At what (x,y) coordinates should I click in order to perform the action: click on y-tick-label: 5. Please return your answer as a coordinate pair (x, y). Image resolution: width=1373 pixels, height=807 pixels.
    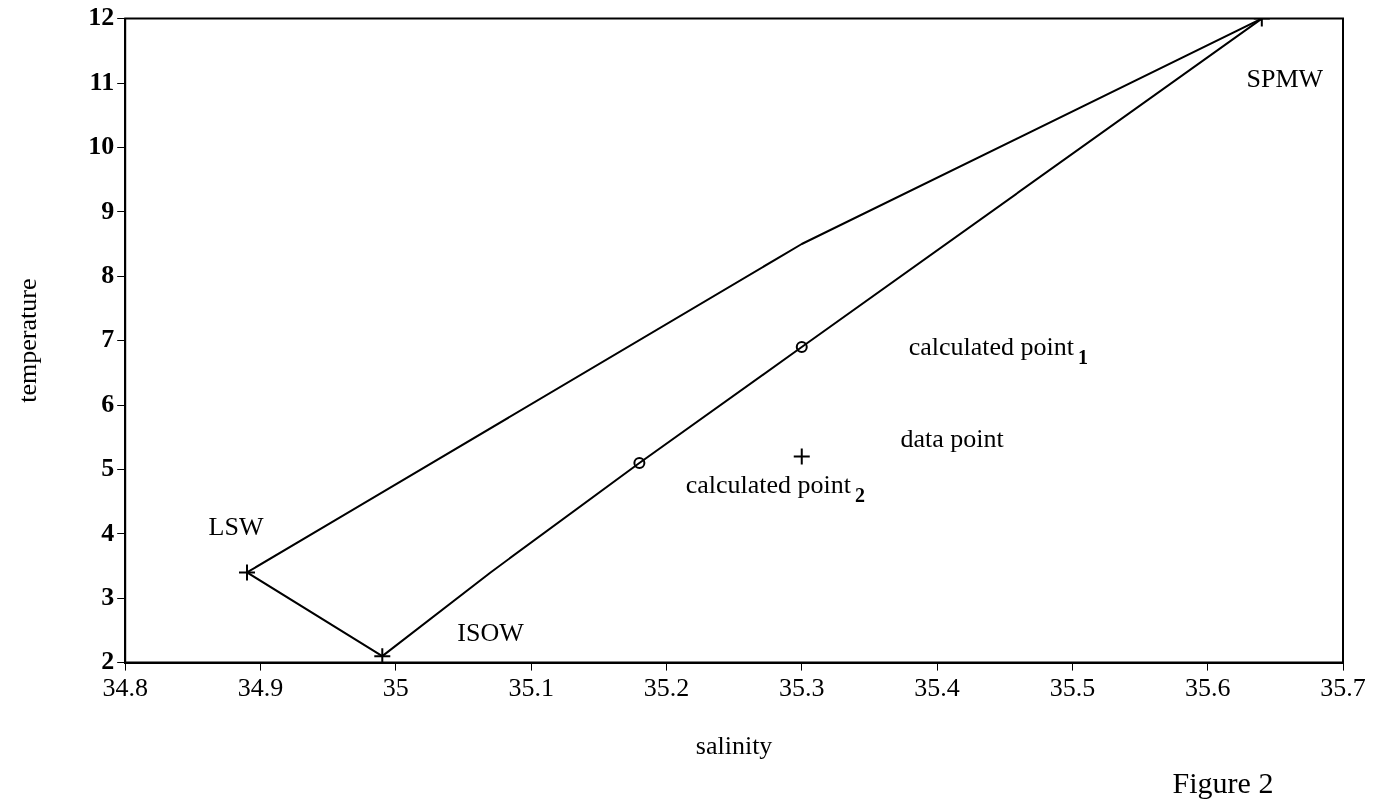
    Looking at the image, I should click on (108, 468).